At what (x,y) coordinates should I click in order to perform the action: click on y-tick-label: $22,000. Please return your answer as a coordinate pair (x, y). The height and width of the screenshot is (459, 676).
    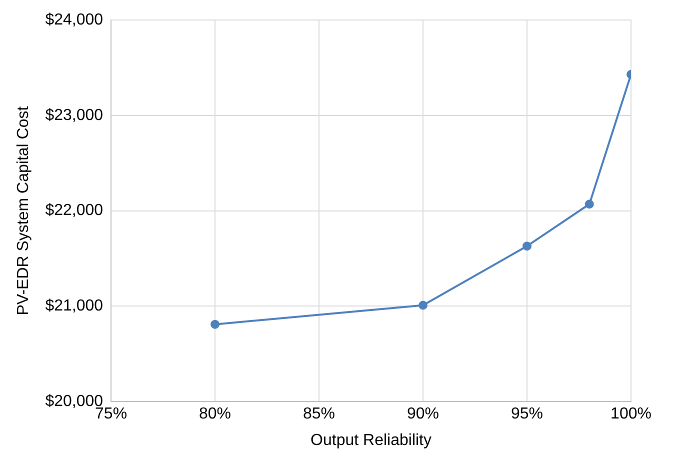
    Looking at the image, I should click on (74, 211).